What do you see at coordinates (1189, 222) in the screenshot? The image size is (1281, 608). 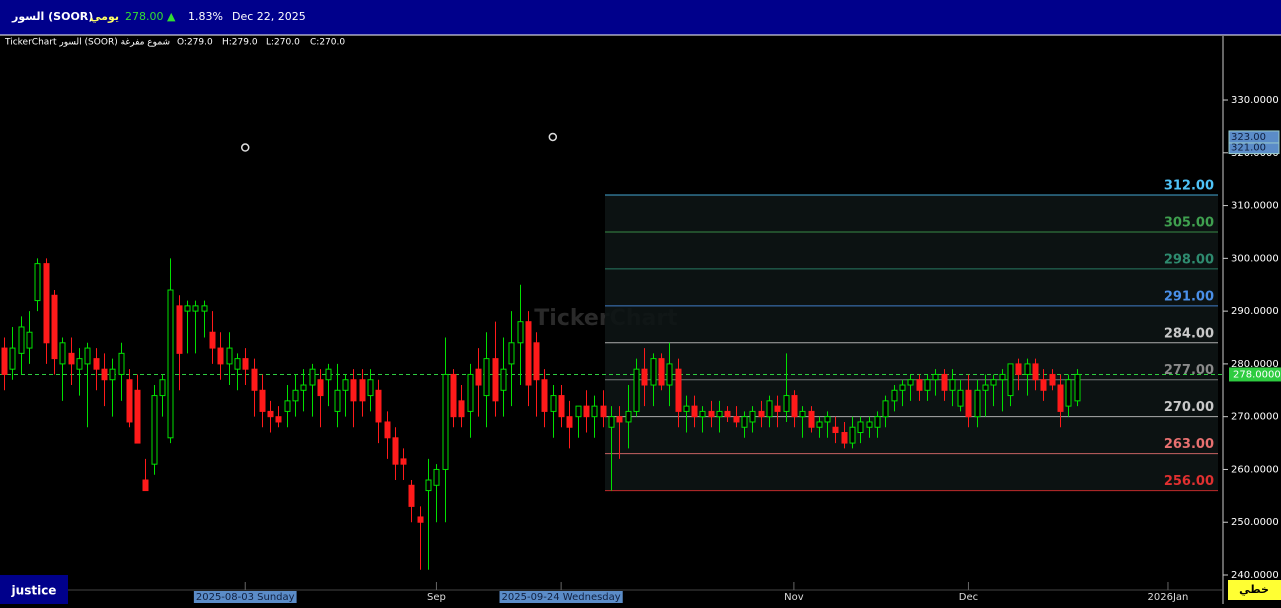 I see `level-label: 305.00` at bounding box center [1189, 222].